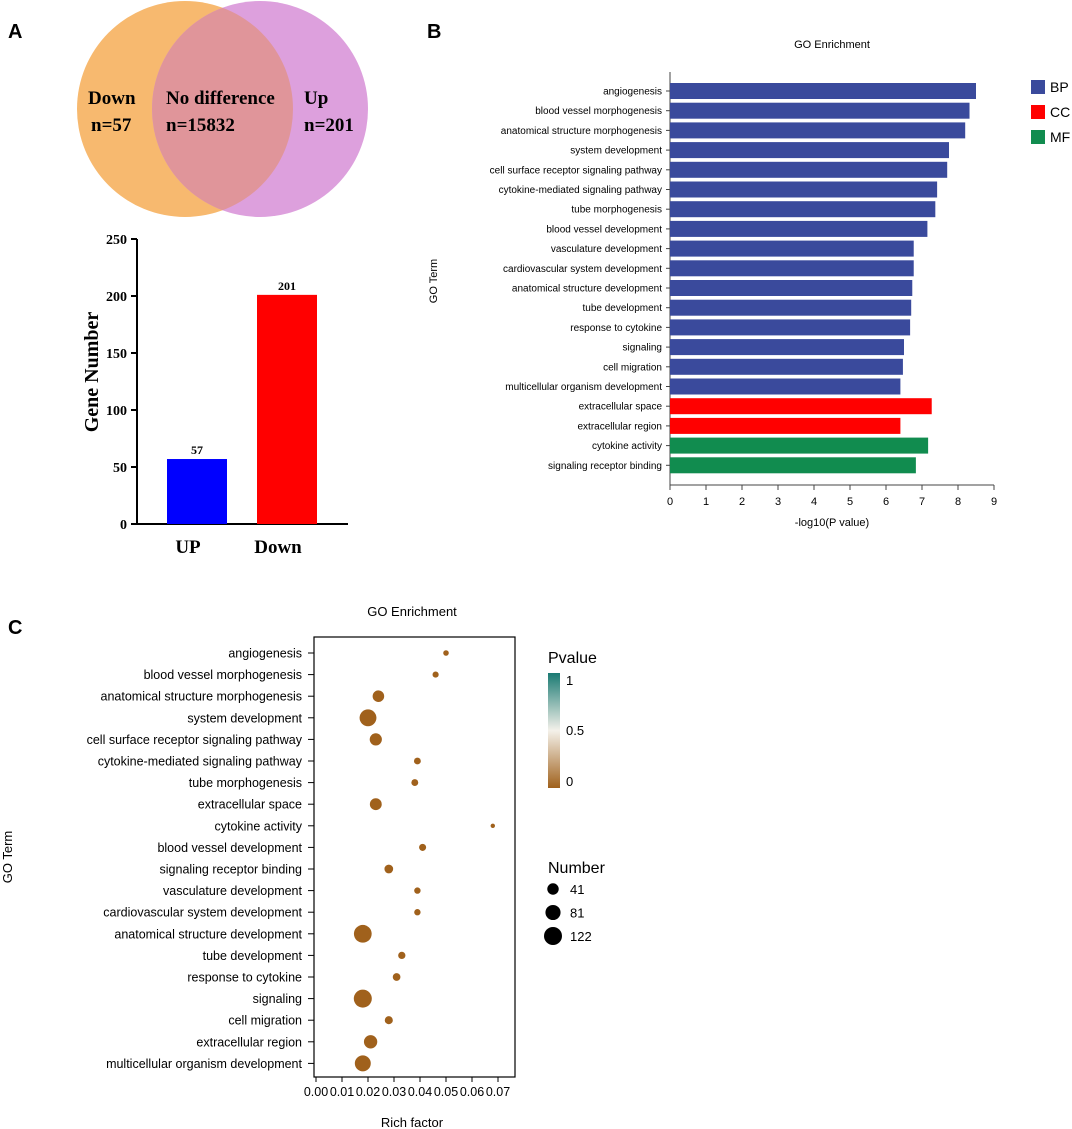  Describe the element at coordinates (220, 98) in the screenshot. I see `venn-center-label: No difference` at that location.